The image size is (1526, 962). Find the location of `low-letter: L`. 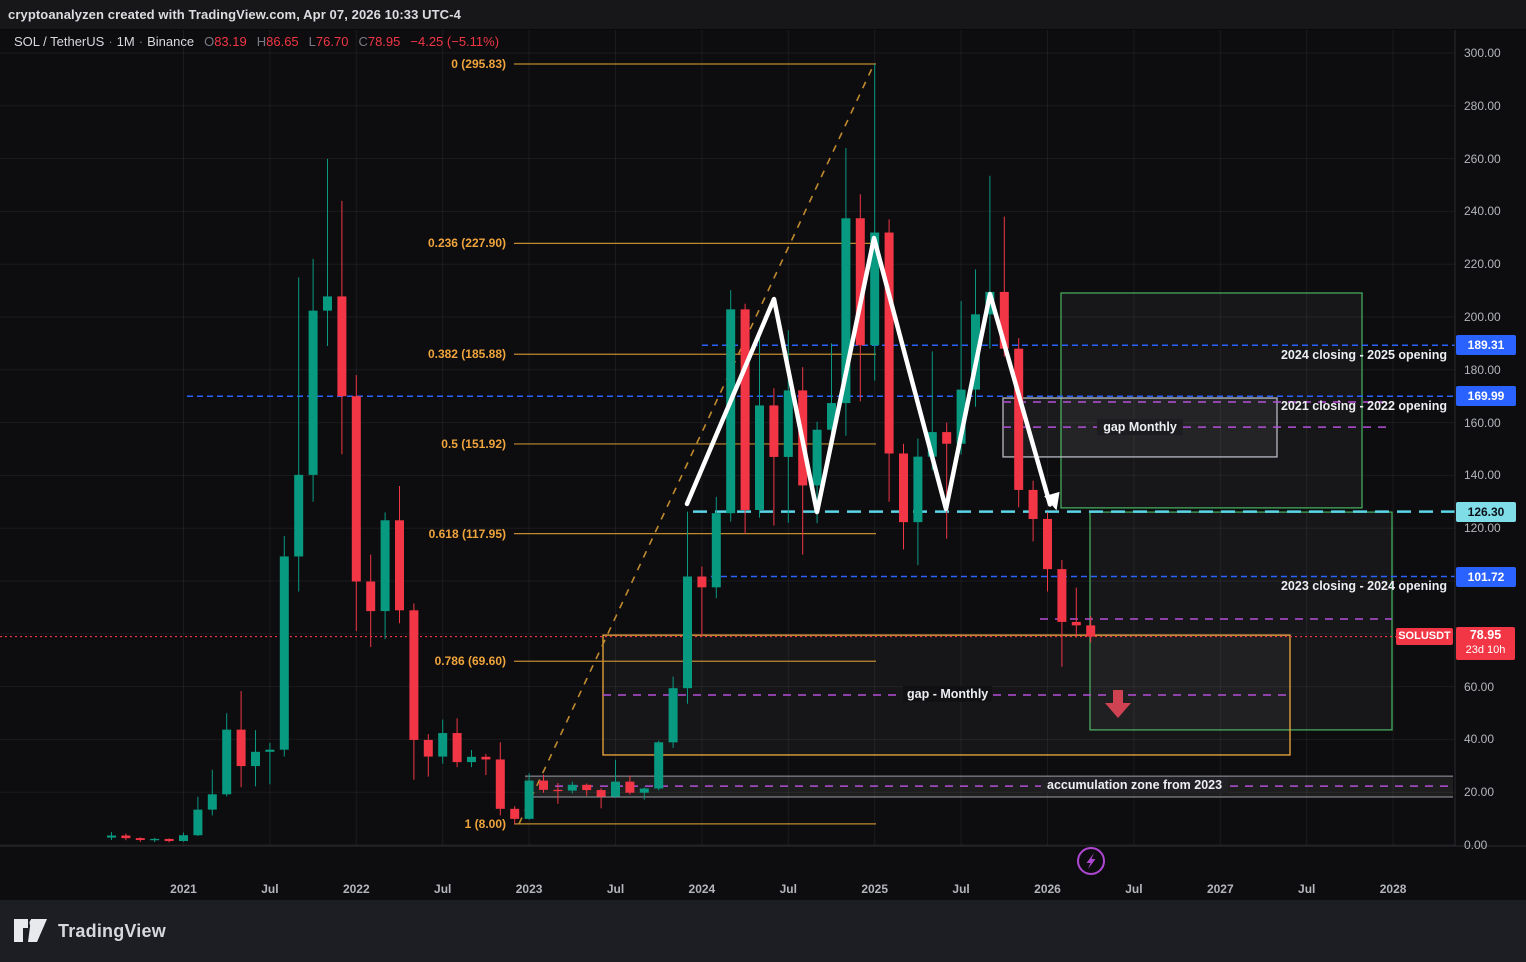

low-letter: L is located at coordinates (312, 41).